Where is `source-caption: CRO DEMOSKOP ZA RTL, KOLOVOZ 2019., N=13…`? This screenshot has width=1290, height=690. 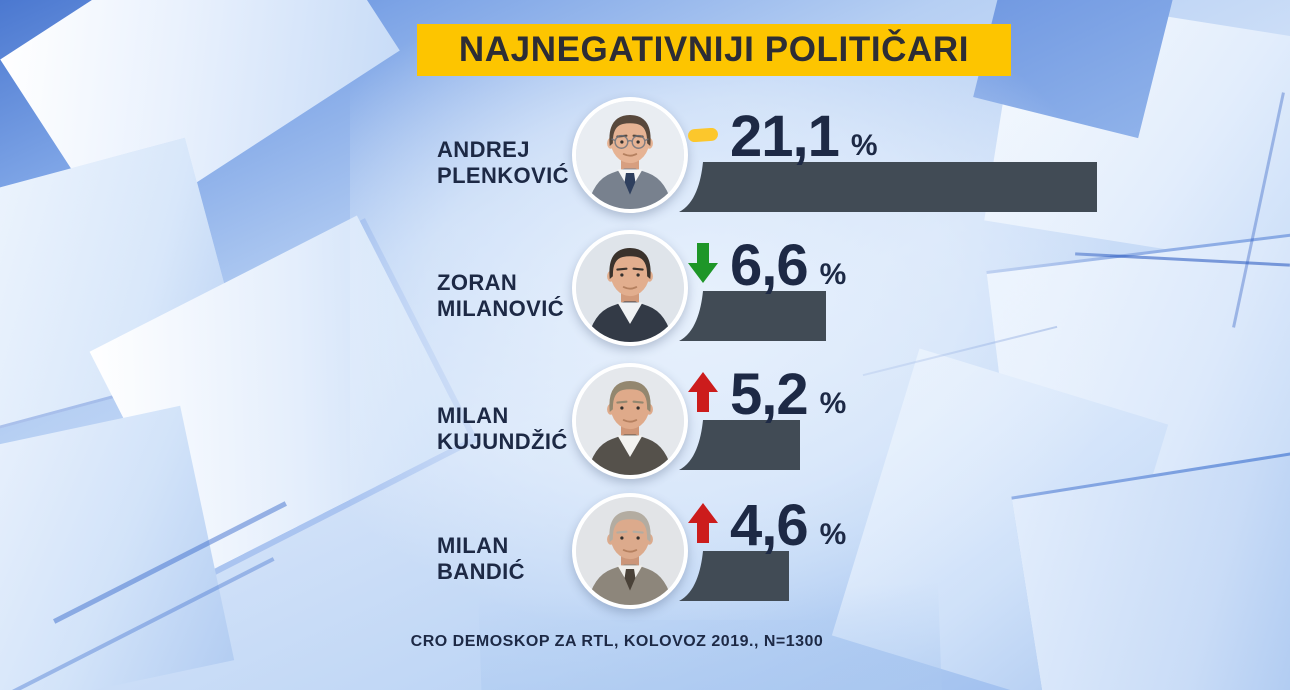 source-caption: CRO DEMOSKOP ZA RTL, KOLOVOZ 2019., N=13… is located at coordinates (617, 641).